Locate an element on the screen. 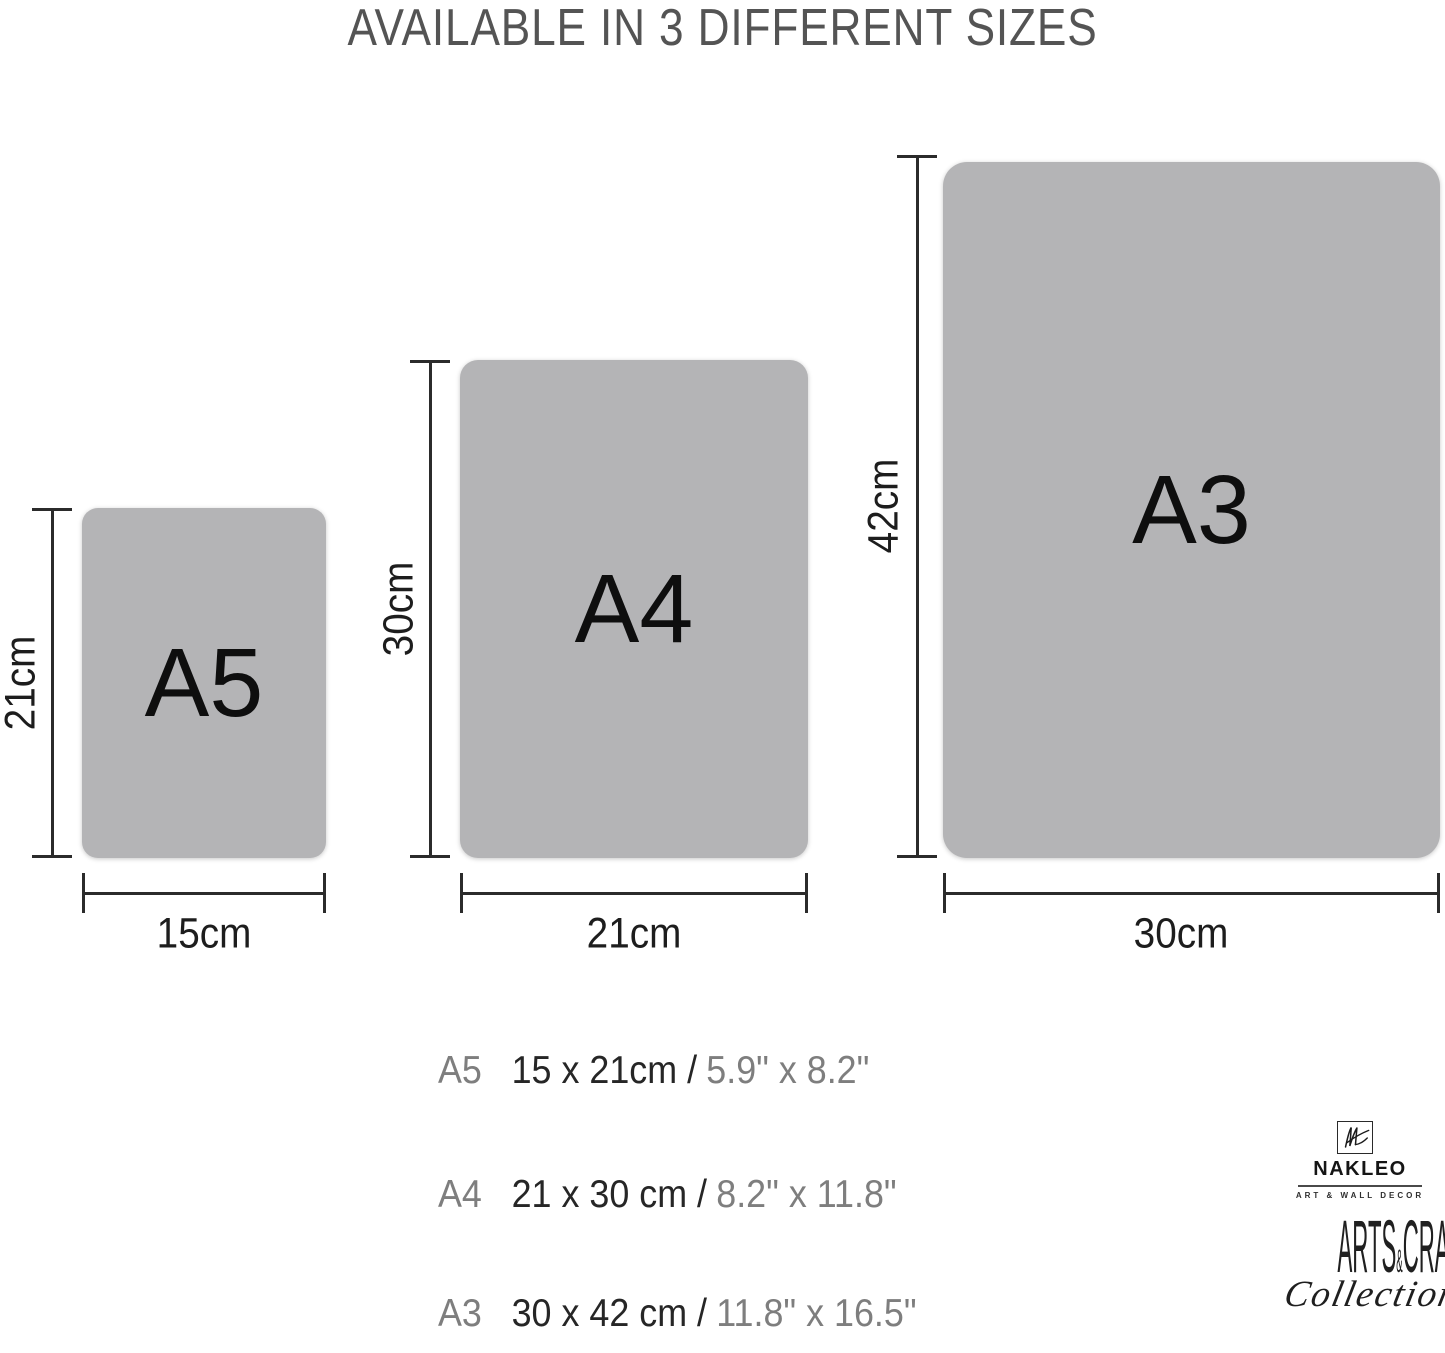  brand-name: NAKLEO is located at coordinates (1360, 1169).